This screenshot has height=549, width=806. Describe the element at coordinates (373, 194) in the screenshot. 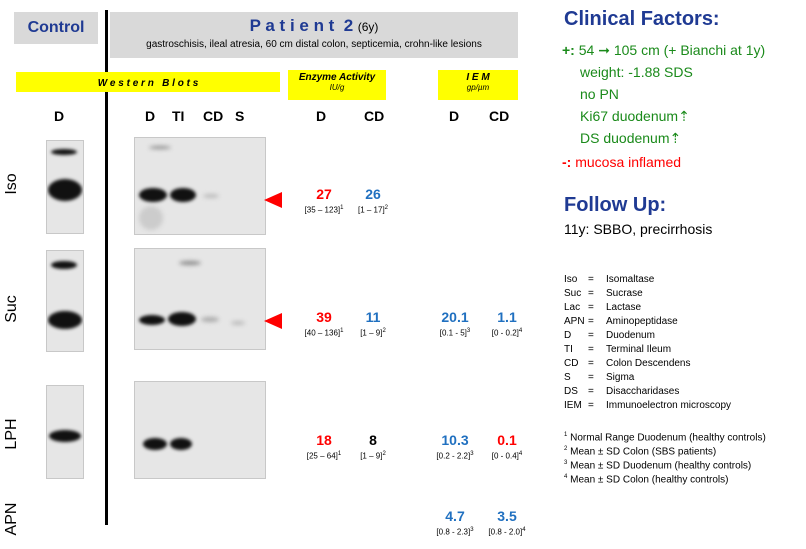

I see `iso-enzyme-cd: 26` at that location.